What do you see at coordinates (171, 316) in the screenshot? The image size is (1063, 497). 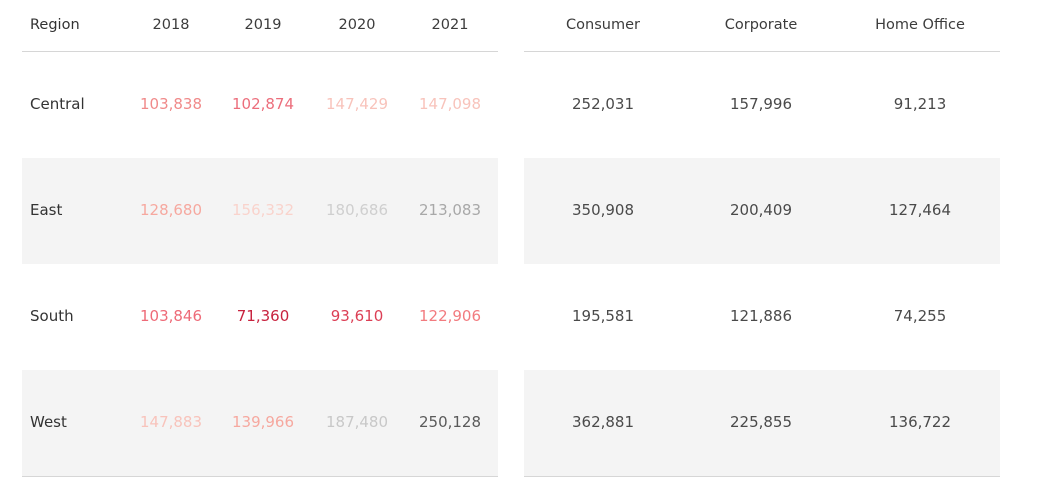 I see `sales-cell-south-2018: 103,846` at bounding box center [171, 316].